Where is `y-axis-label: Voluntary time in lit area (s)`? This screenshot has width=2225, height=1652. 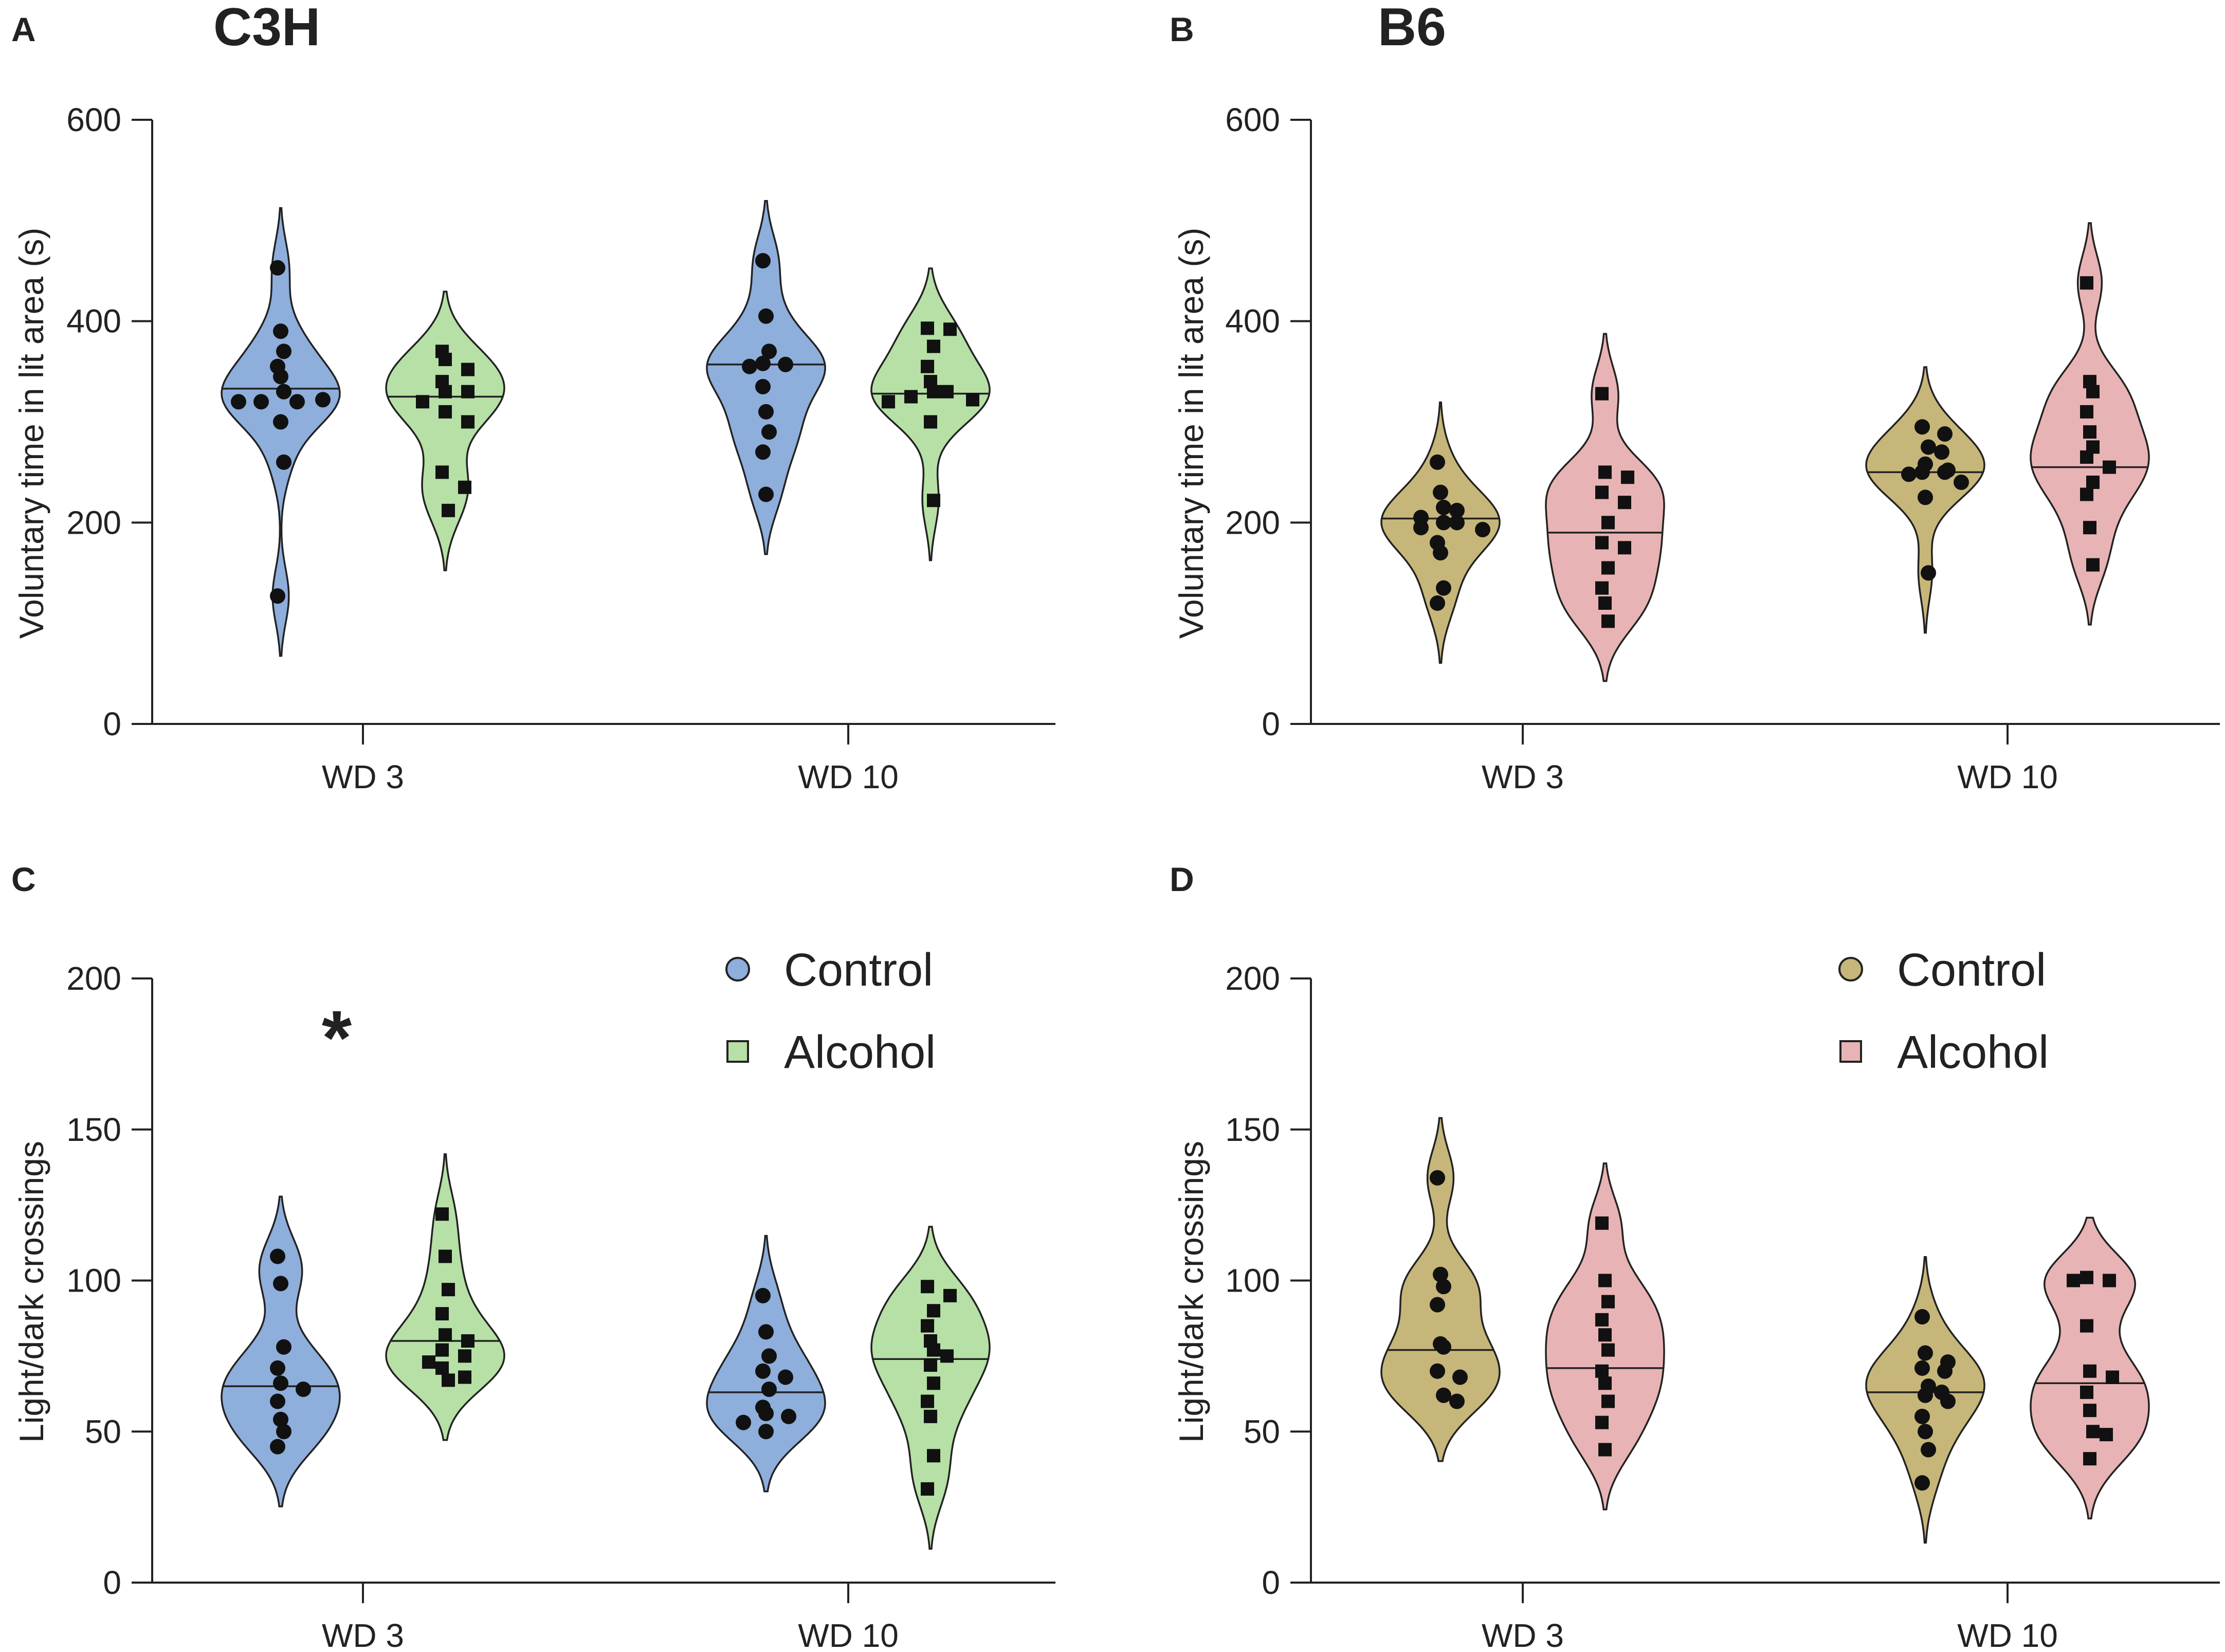 y-axis-label: Voluntary time in lit area (s) is located at coordinates (1191, 433).